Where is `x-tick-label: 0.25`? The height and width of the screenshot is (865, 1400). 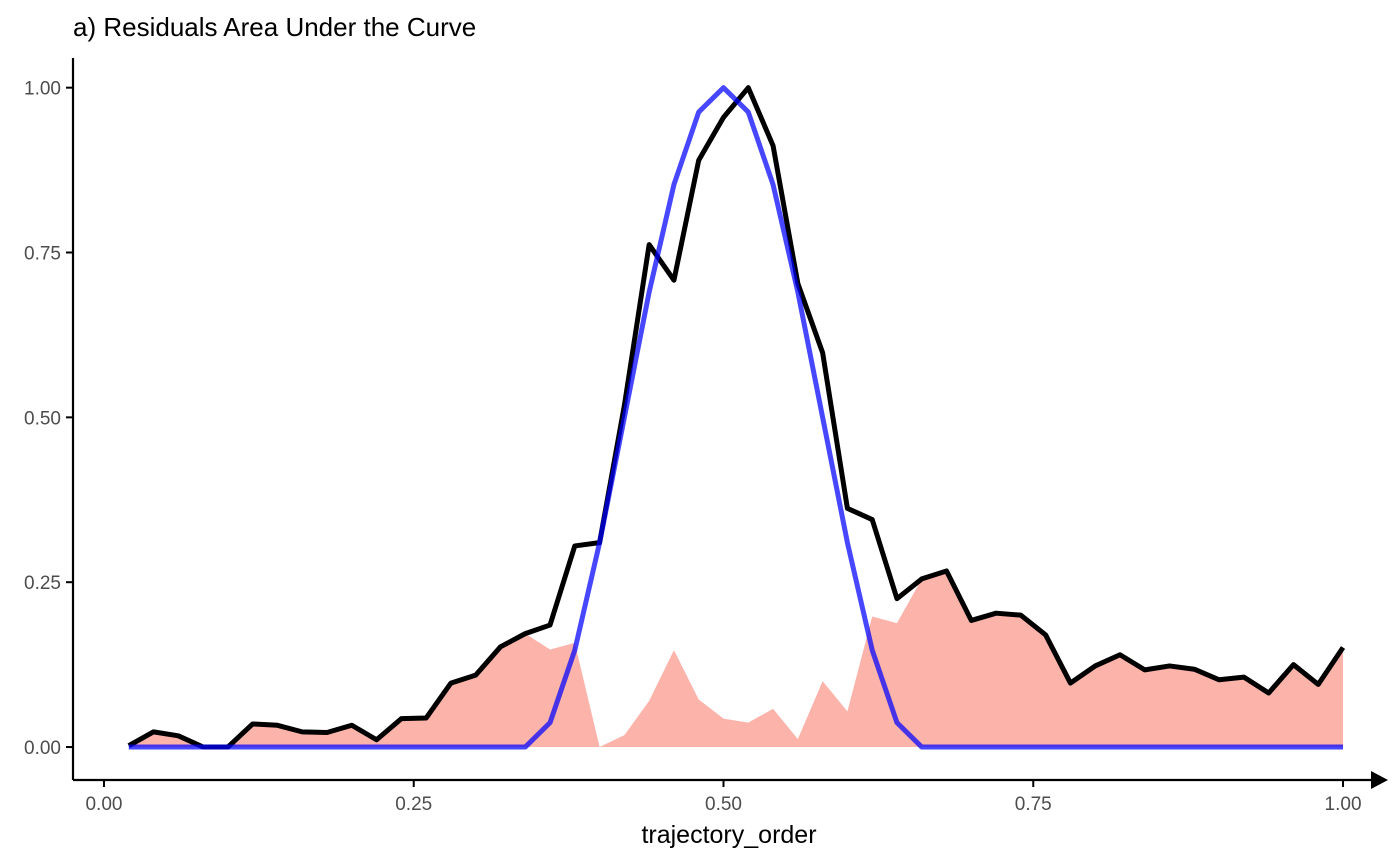
x-tick-label: 0.25 is located at coordinates (413, 804).